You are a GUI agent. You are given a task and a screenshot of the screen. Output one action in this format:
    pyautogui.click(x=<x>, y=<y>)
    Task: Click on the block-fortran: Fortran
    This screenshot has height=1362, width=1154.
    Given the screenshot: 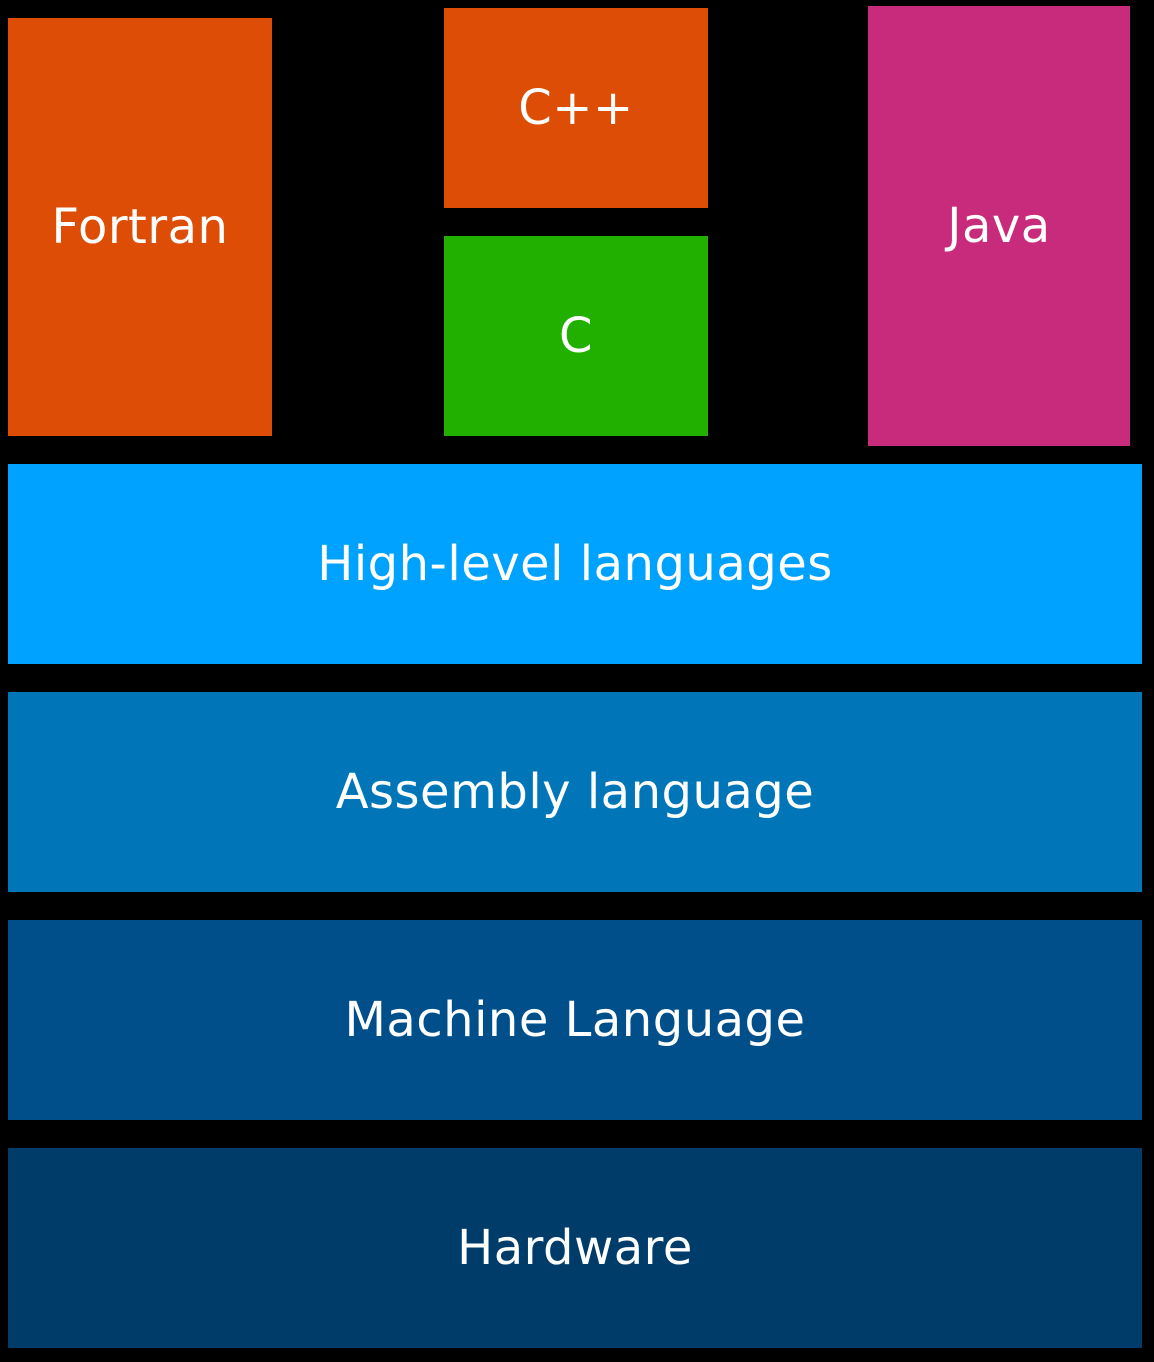 What is the action you would take?
    pyautogui.click(x=140, y=227)
    